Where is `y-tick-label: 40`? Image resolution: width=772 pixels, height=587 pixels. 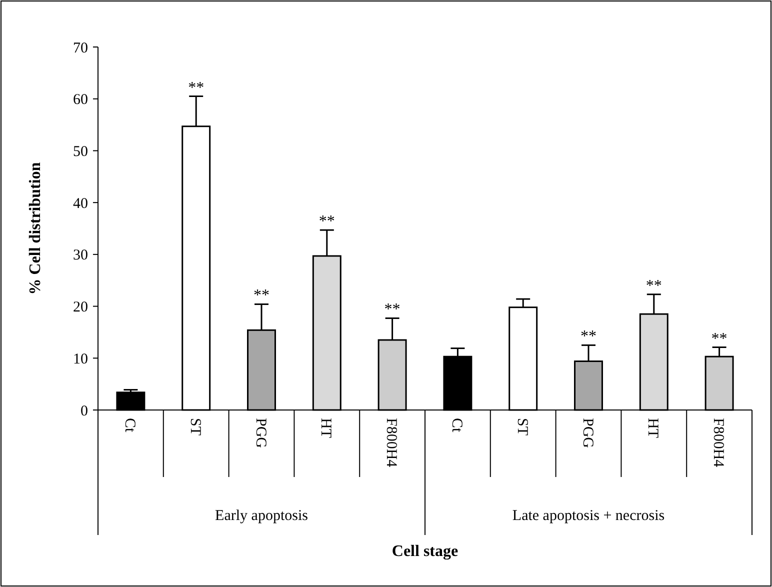
y-tick-label: 40 is located at coordinates (80, 204).